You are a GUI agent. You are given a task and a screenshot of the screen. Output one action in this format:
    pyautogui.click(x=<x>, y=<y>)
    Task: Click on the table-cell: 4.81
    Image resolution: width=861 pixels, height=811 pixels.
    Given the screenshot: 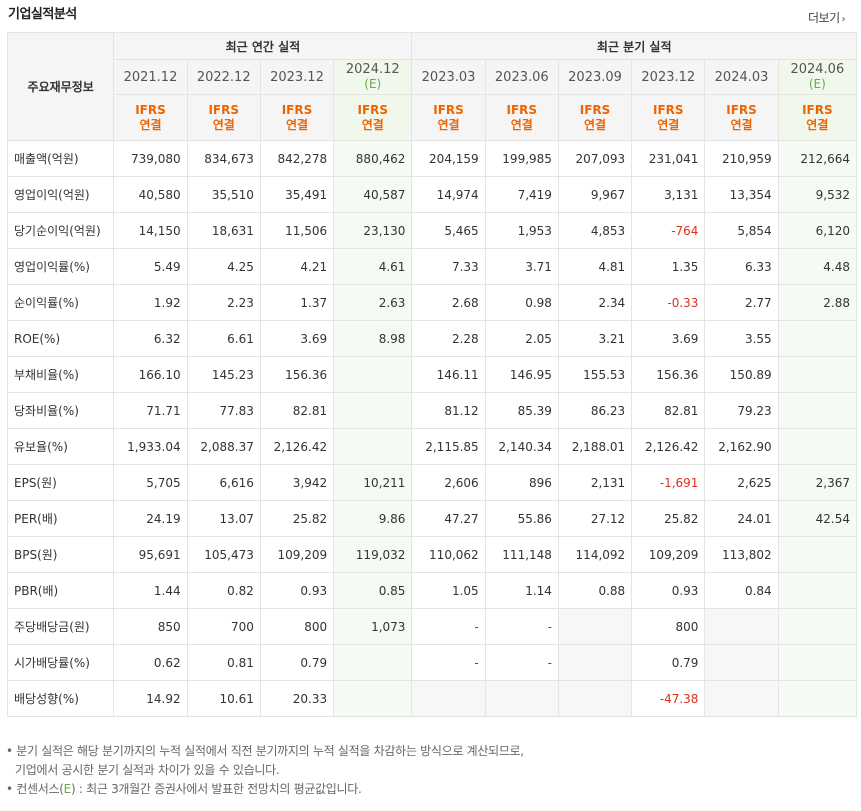 What is the action you would take?
    pyautogui.click(x=595, y=266)
    